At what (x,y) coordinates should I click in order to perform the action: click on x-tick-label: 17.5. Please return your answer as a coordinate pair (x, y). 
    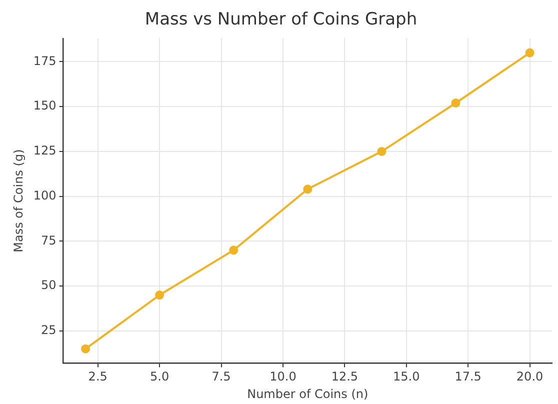
    Looking at the image, I should click on (468, 377).